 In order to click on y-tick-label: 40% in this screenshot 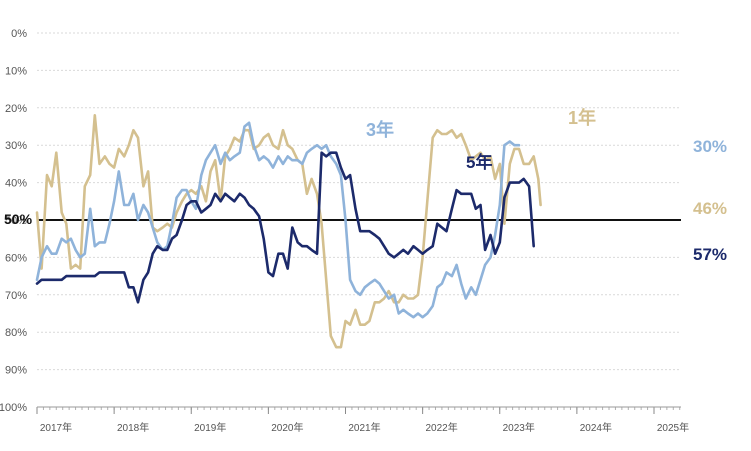, I will do `click(16, 184)`.